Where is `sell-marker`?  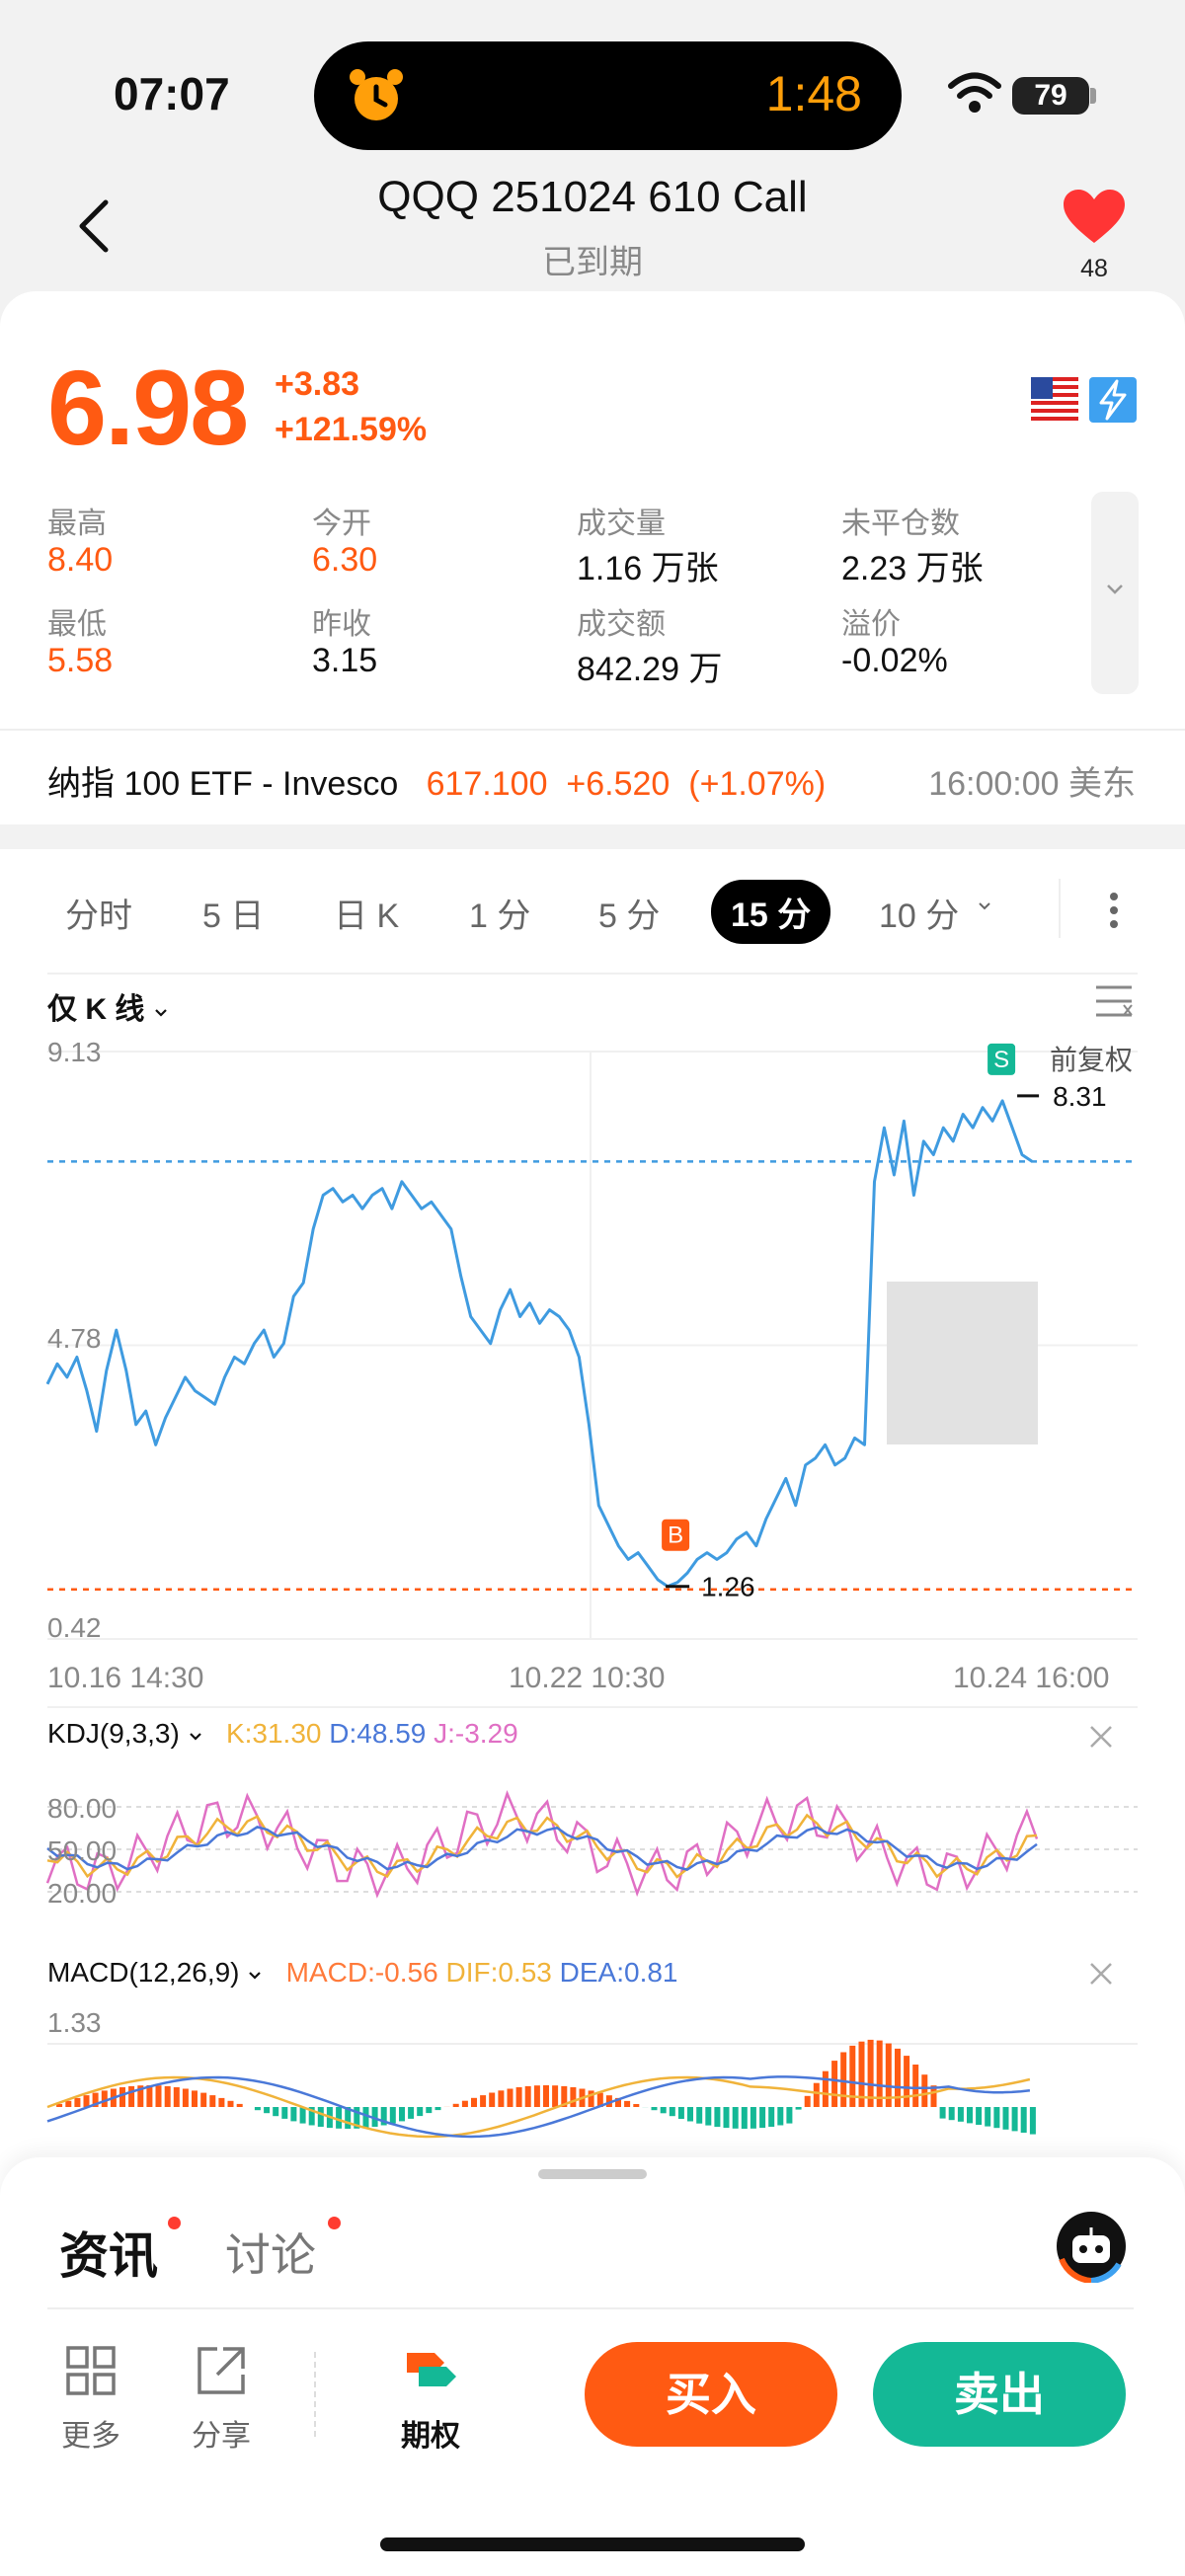 sell-marker is located at coordinates (1002, 1059).